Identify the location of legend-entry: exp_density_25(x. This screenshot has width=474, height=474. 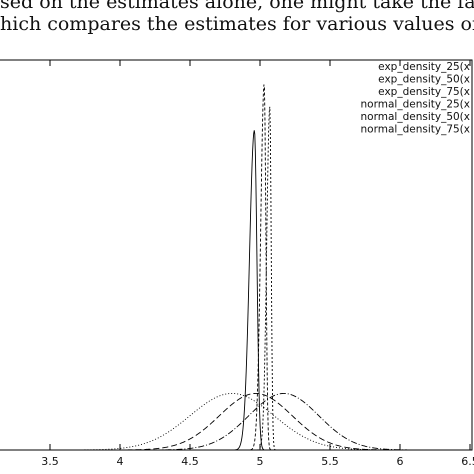
(424, 67).